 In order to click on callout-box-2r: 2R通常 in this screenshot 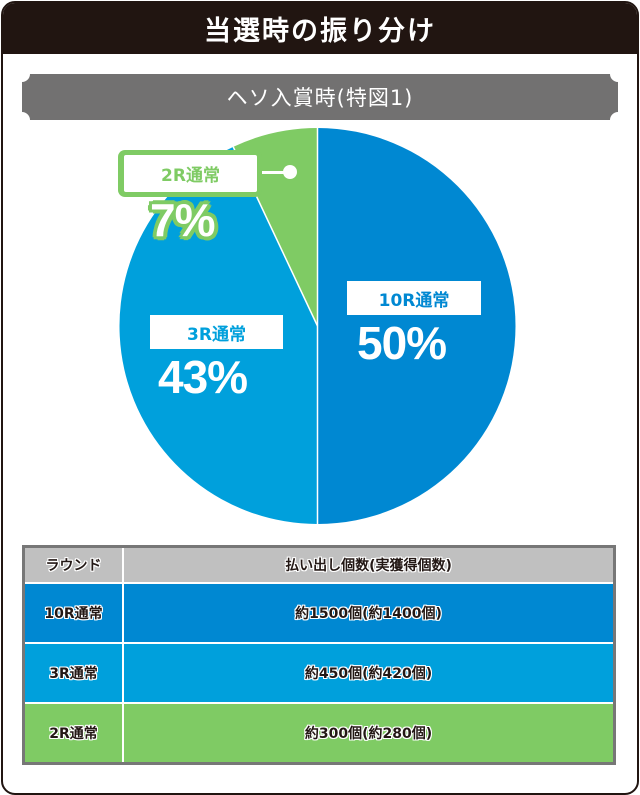, I will do `click(190, 173)`.